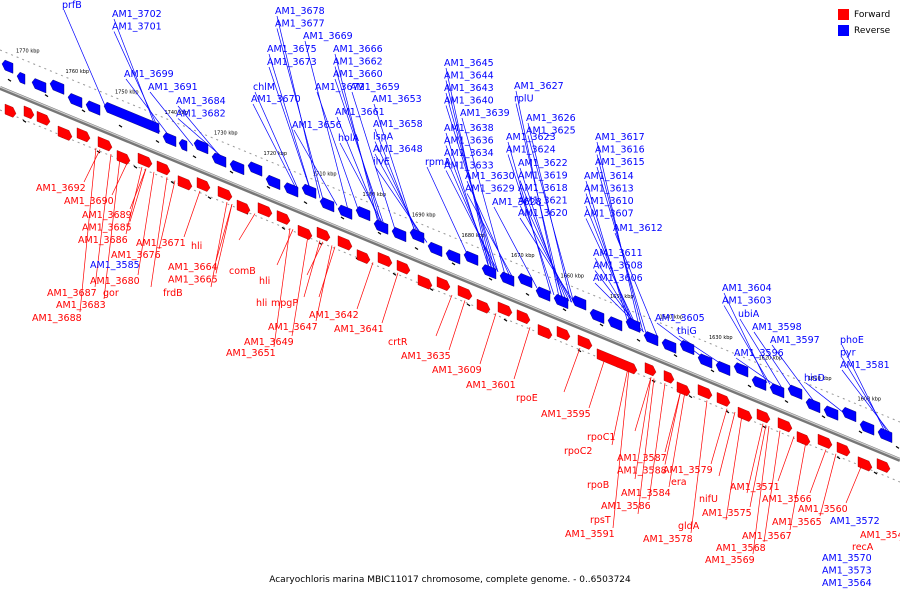 The image size is (900, 600). Describe the element at coordinates (81, 305) in the screenshot. I see `forward-gene-label: AM1_3683` at that location.